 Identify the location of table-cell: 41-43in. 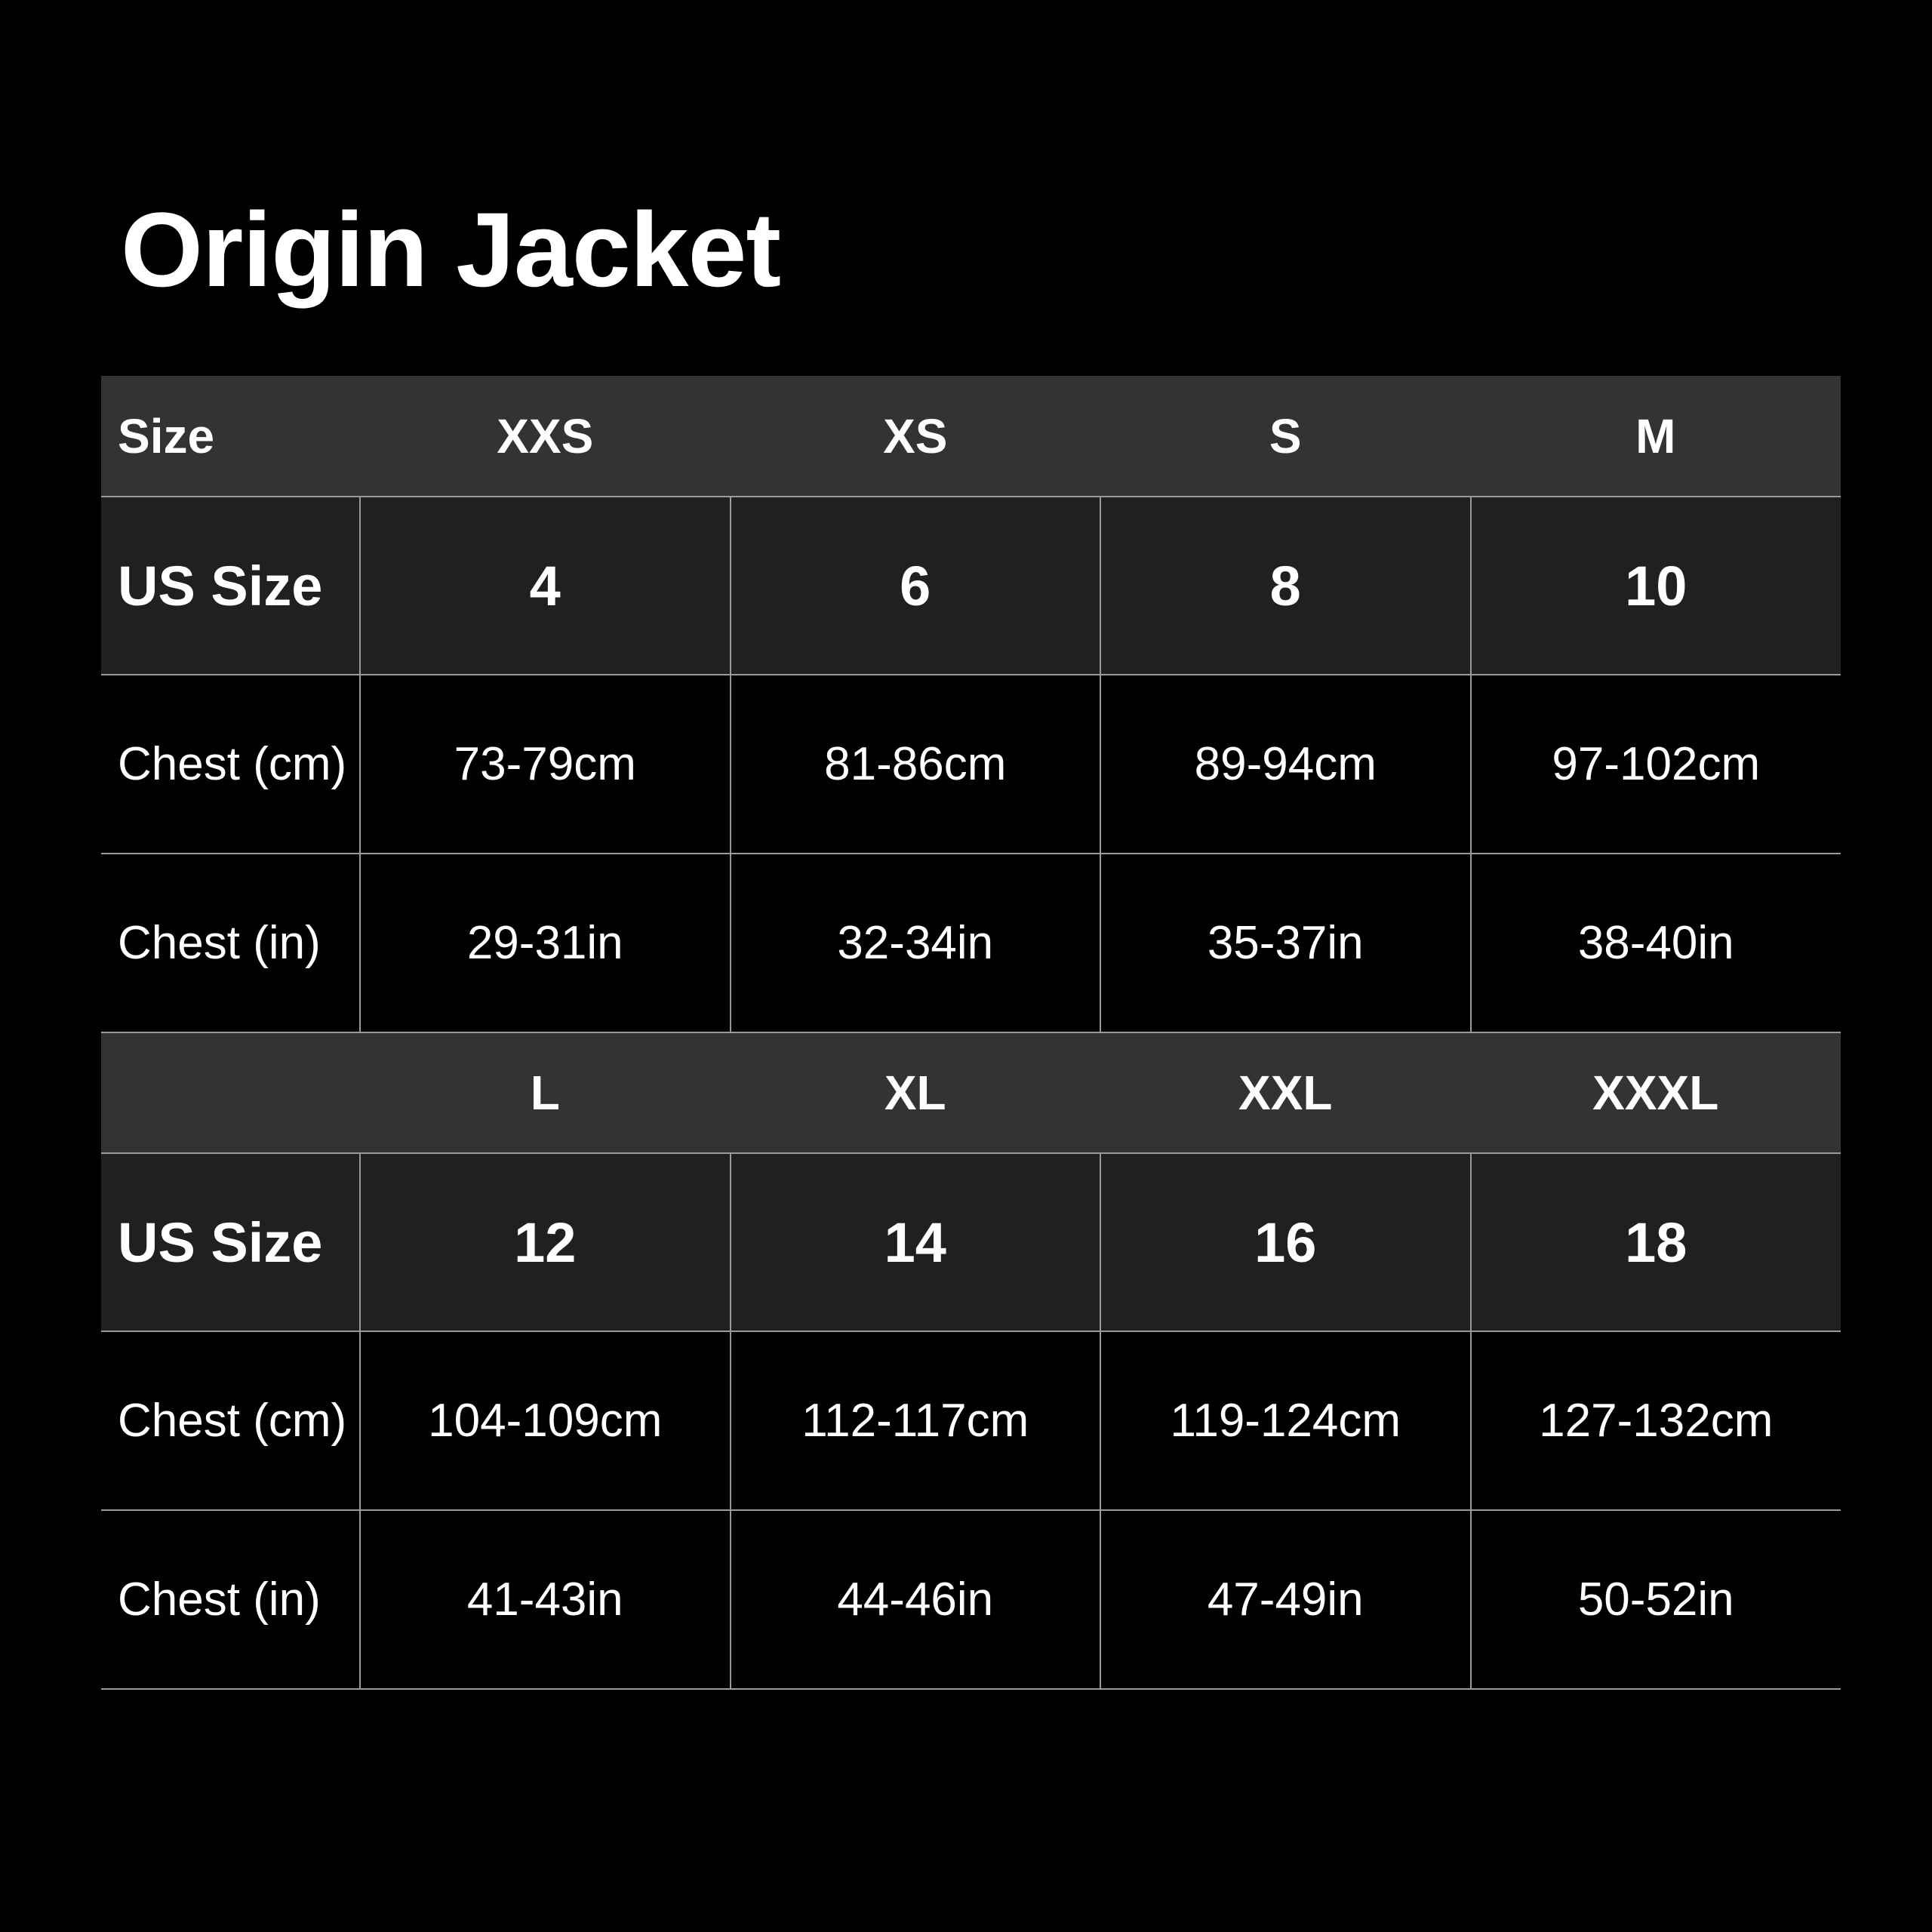
(545, 1600).